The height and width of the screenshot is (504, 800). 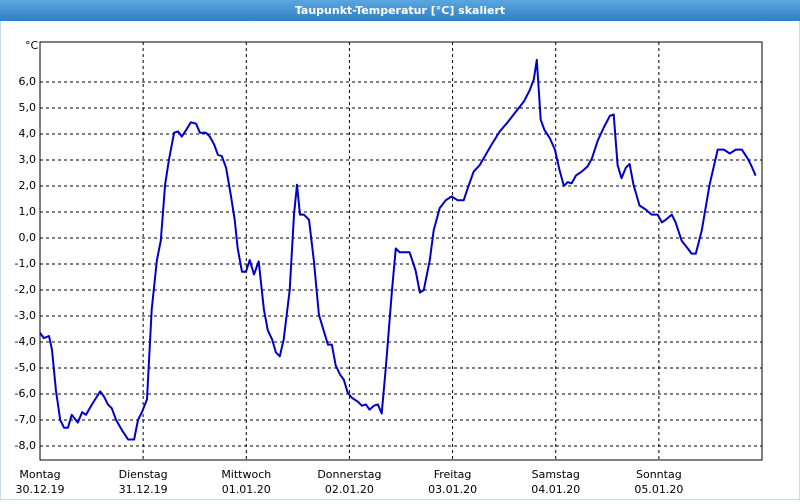 What do you see at coordinates (246, 474) in the screenshot?
I see `x-tick-label: Mittwoch` at bounding box center [246, 474].